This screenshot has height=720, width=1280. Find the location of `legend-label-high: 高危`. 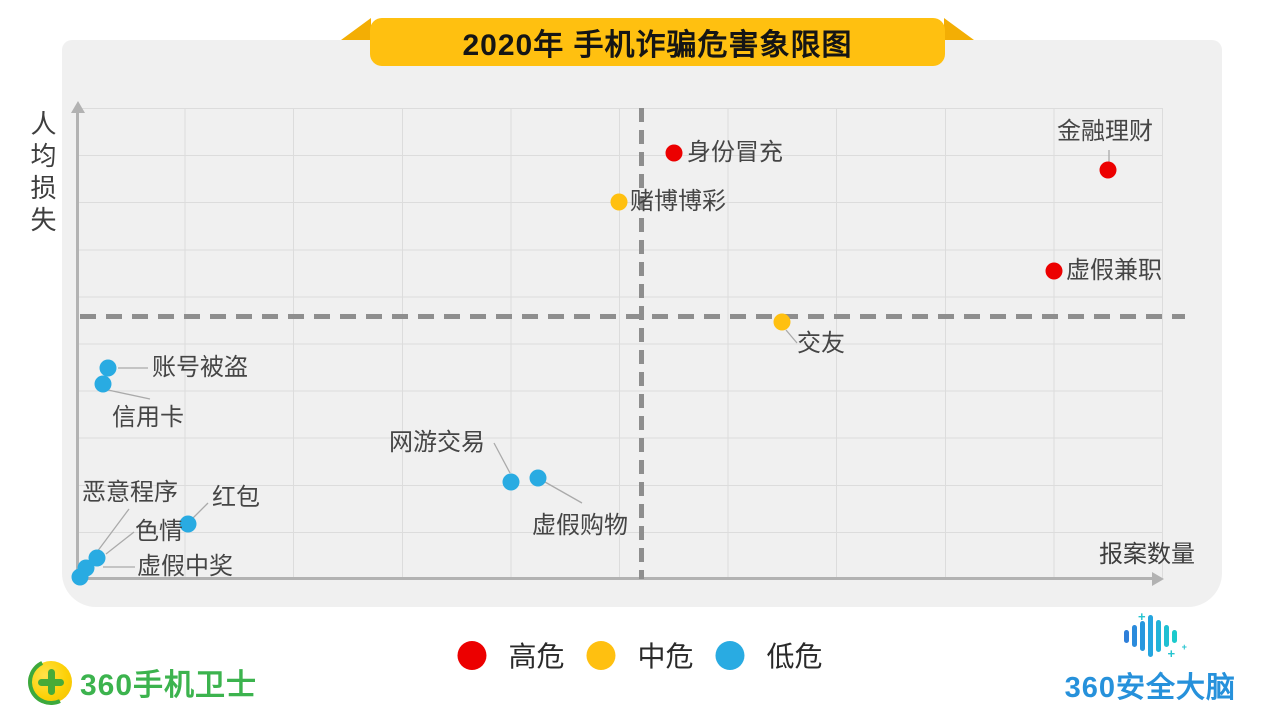

legend-label-high: 高危 is located at coordinates (536, 656).